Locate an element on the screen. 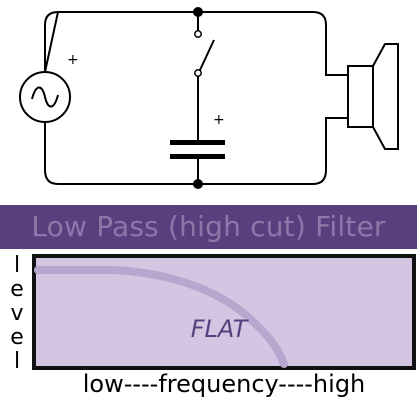 The width and height of the screenshot is (417, 400). capacitor-plus-sign: + is located at coordinates (219, 120).